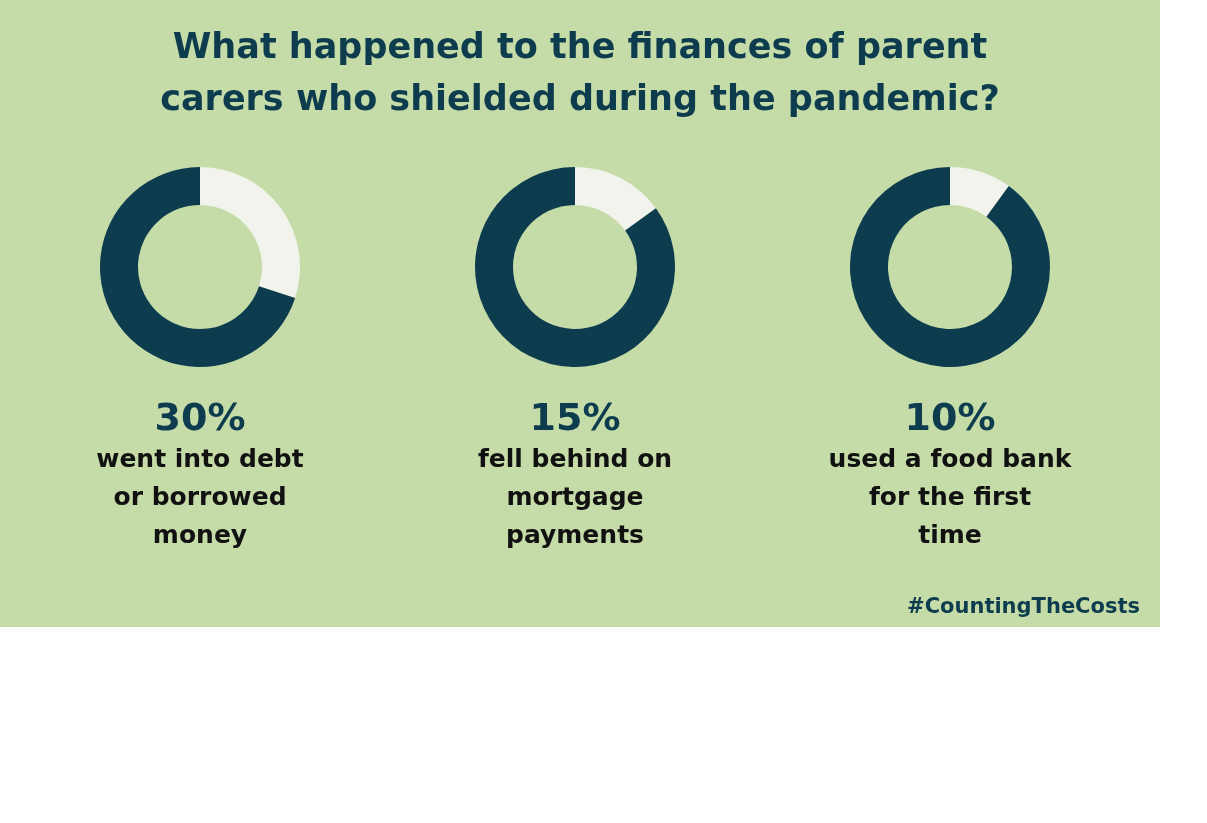 The width and height of the screenshot is (1207, 823). What do you see at coordinates (950, 496) in the screenshot?
I see `text: used a food bank for the first time` at bounding box center [950, 496].